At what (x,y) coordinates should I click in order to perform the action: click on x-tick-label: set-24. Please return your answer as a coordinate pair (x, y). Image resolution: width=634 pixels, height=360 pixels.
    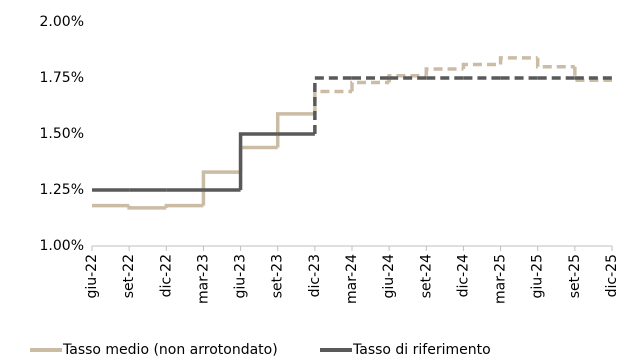
    Looking at the image, I should click on (426, 276).